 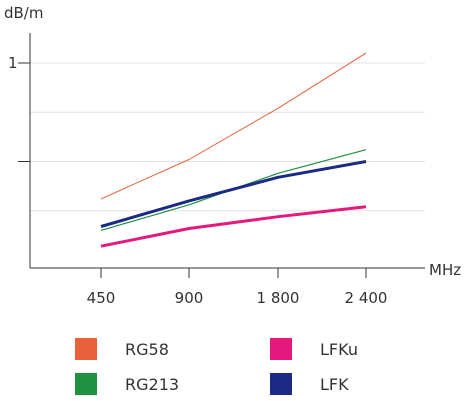 I want to click on x-tick-label: 1 800, so click(x=278, y=298).